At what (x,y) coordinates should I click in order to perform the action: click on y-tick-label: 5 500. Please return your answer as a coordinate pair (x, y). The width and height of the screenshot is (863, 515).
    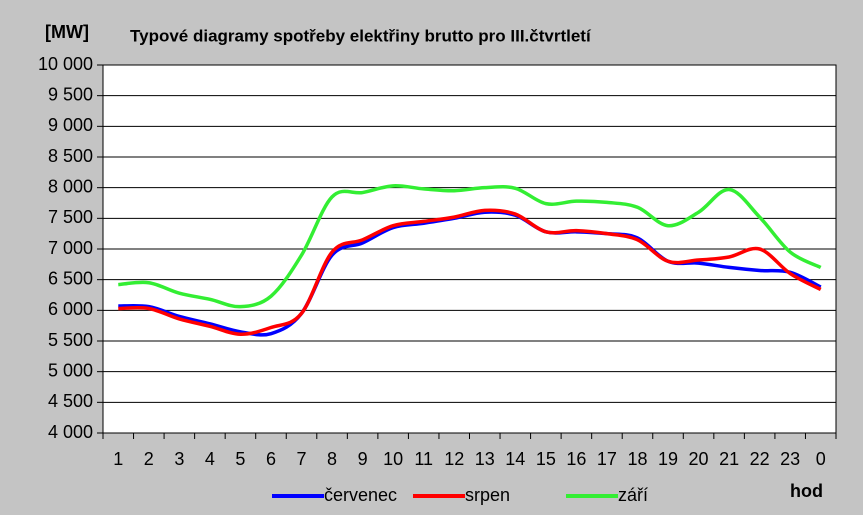
    Looking at the image, I should click on (70, 340).